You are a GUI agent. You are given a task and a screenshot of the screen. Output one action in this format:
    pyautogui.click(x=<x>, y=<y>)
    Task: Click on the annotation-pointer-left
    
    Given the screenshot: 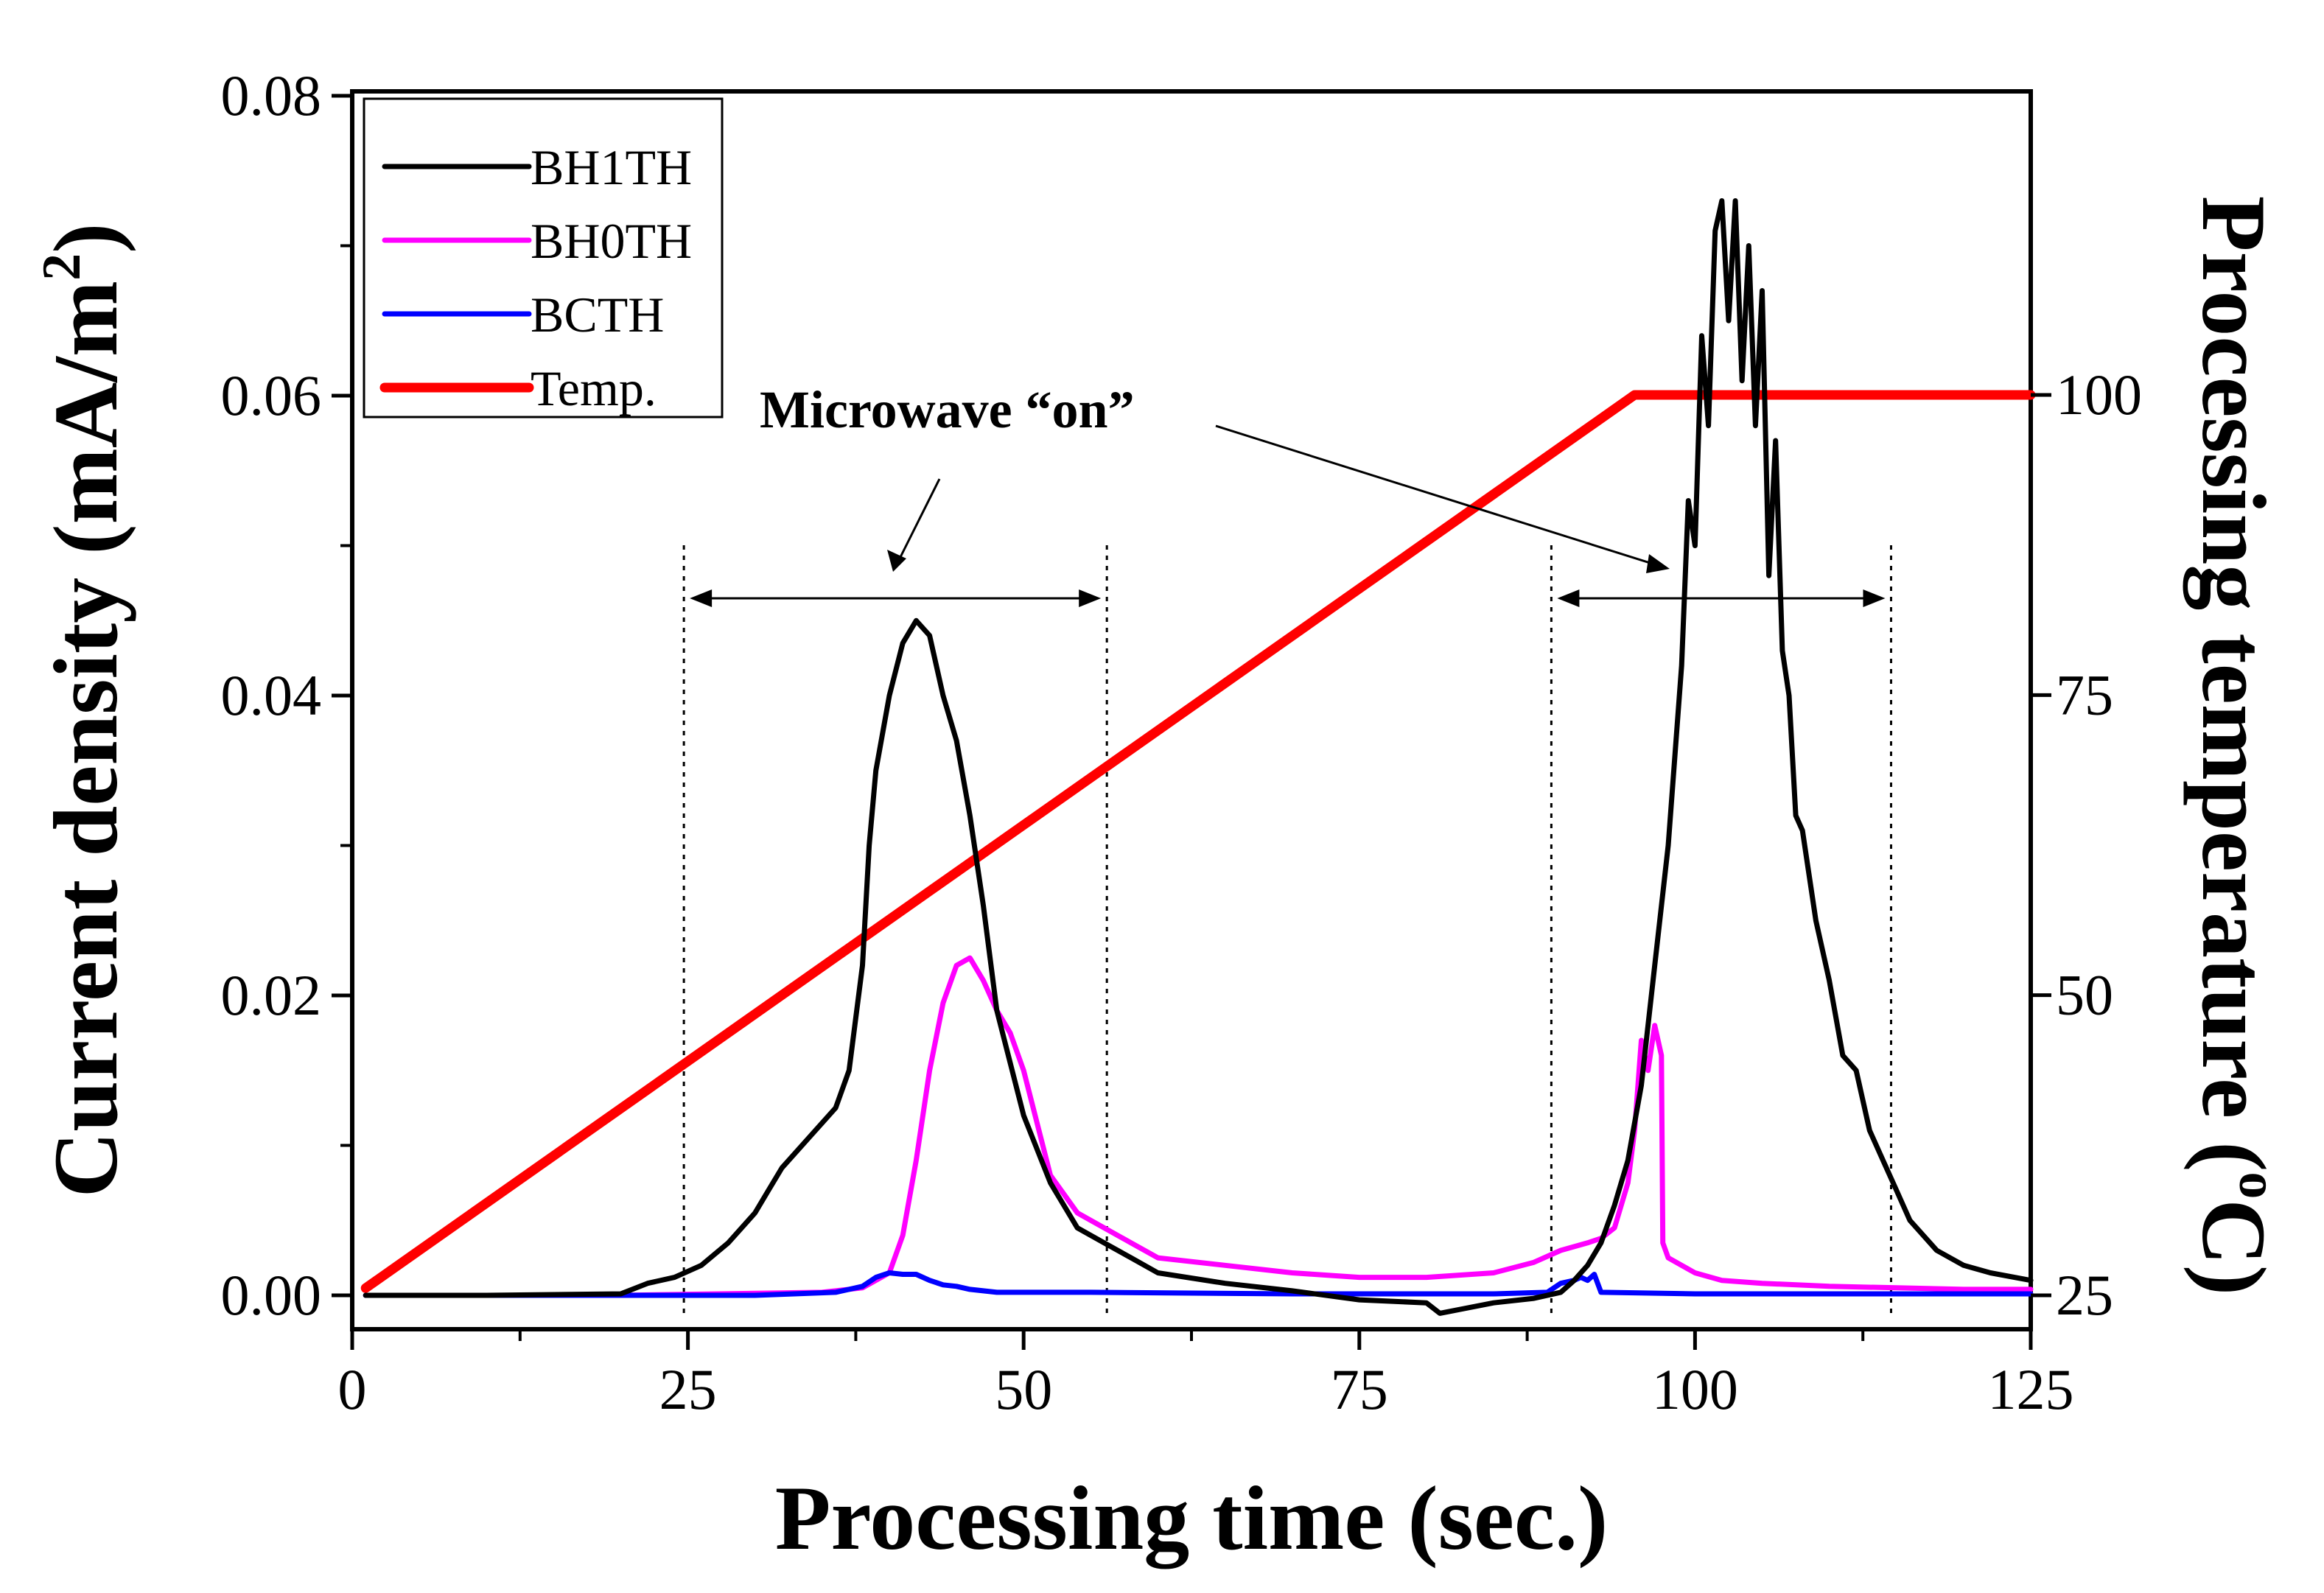 What is the action you would take?
    pyautogui.click(x=919, y=519)
    